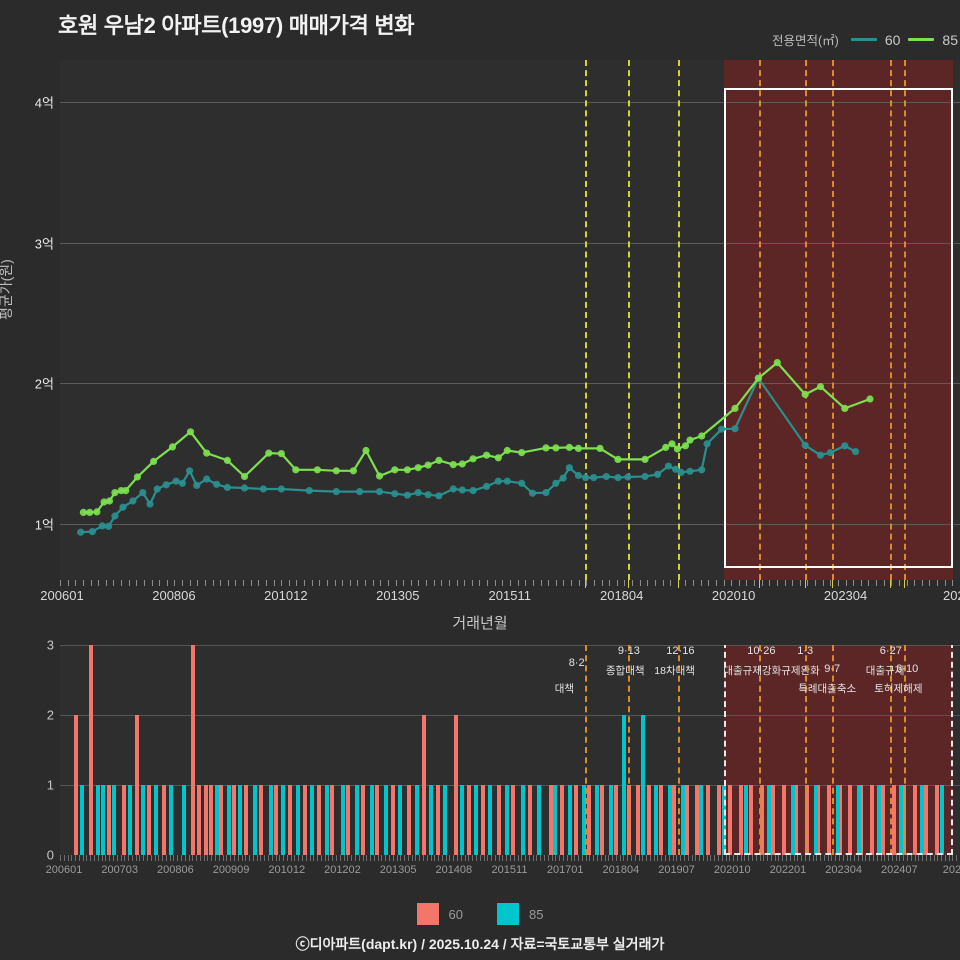  What do you see at coordinates (50, 645) in the screenshot?
I see `volume-y-tick: 3` at bounding box center [50, 645].